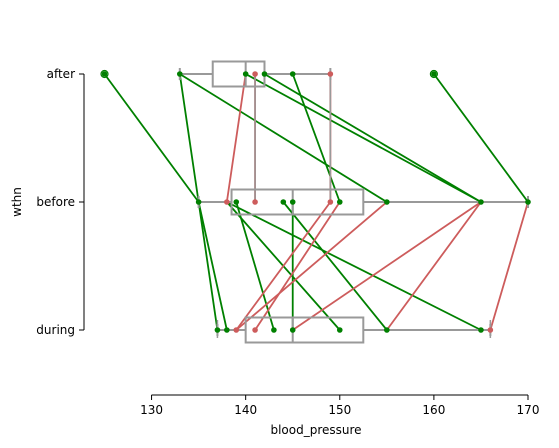  What do you see at coordinates (433, 410) in the screenshot?
I see `x-tick-label: 160` at bounding box center [433, 410].